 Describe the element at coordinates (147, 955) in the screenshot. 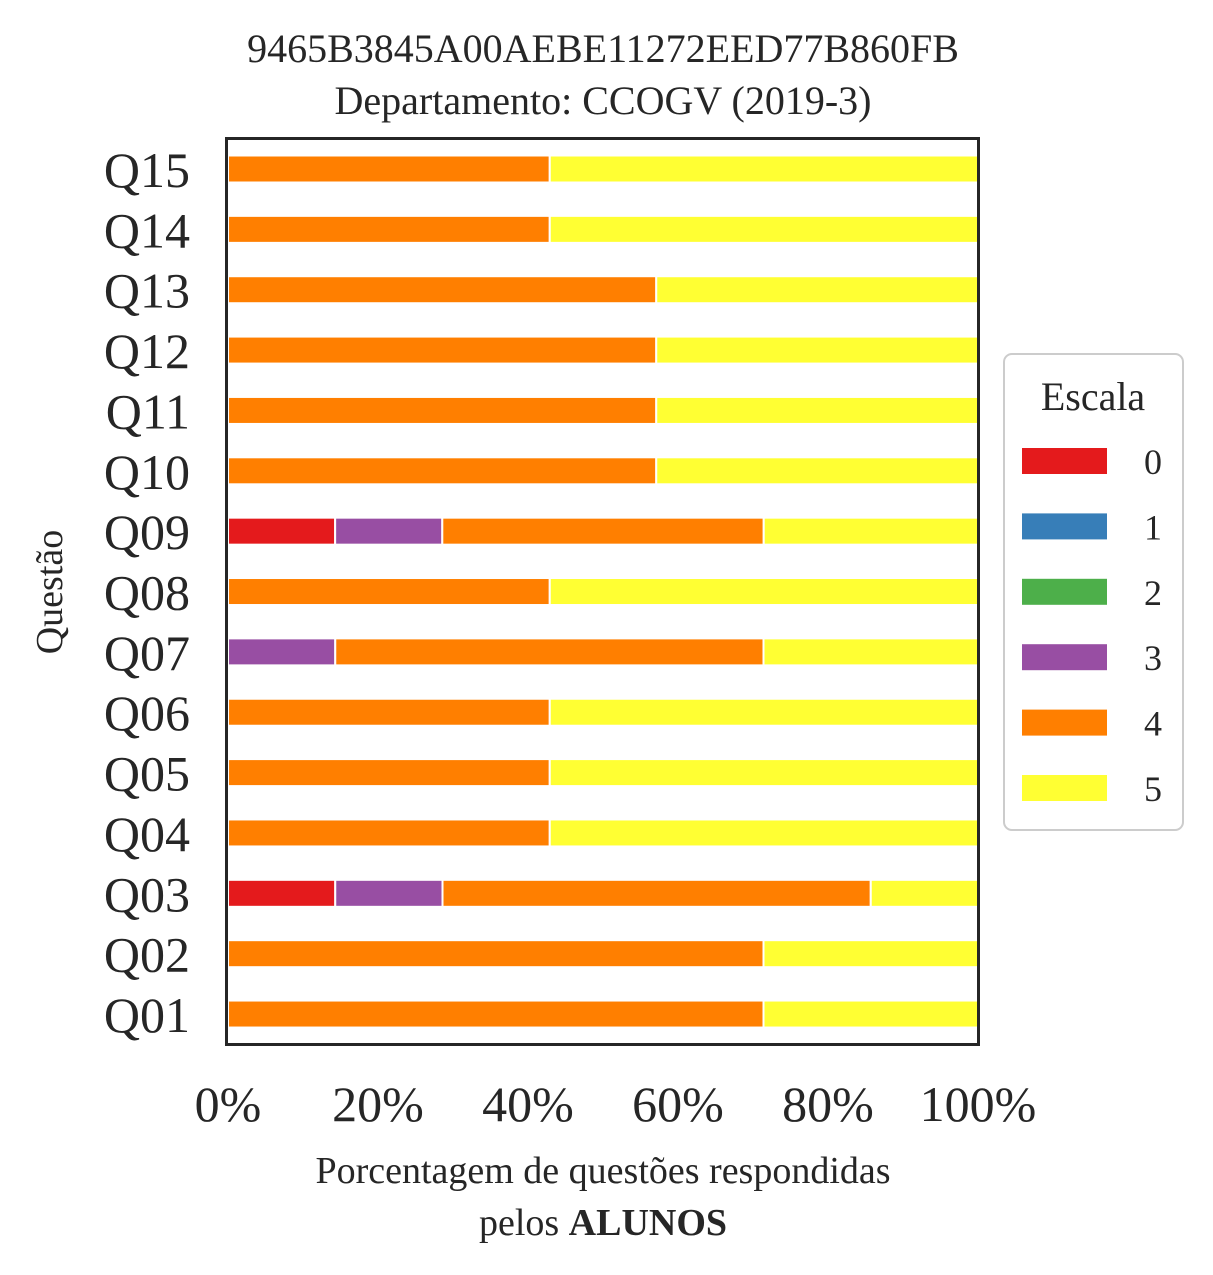

I see `y-tick-Q02: Q02` at that location.